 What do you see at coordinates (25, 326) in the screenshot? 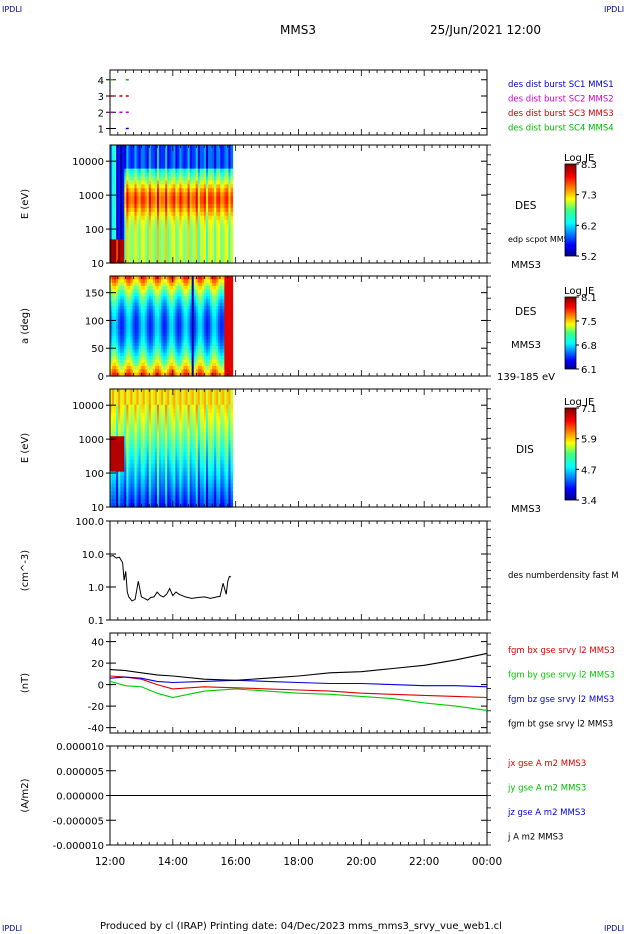
I see `y-axis-label: a (deg)` at bounding box center [25, 326].